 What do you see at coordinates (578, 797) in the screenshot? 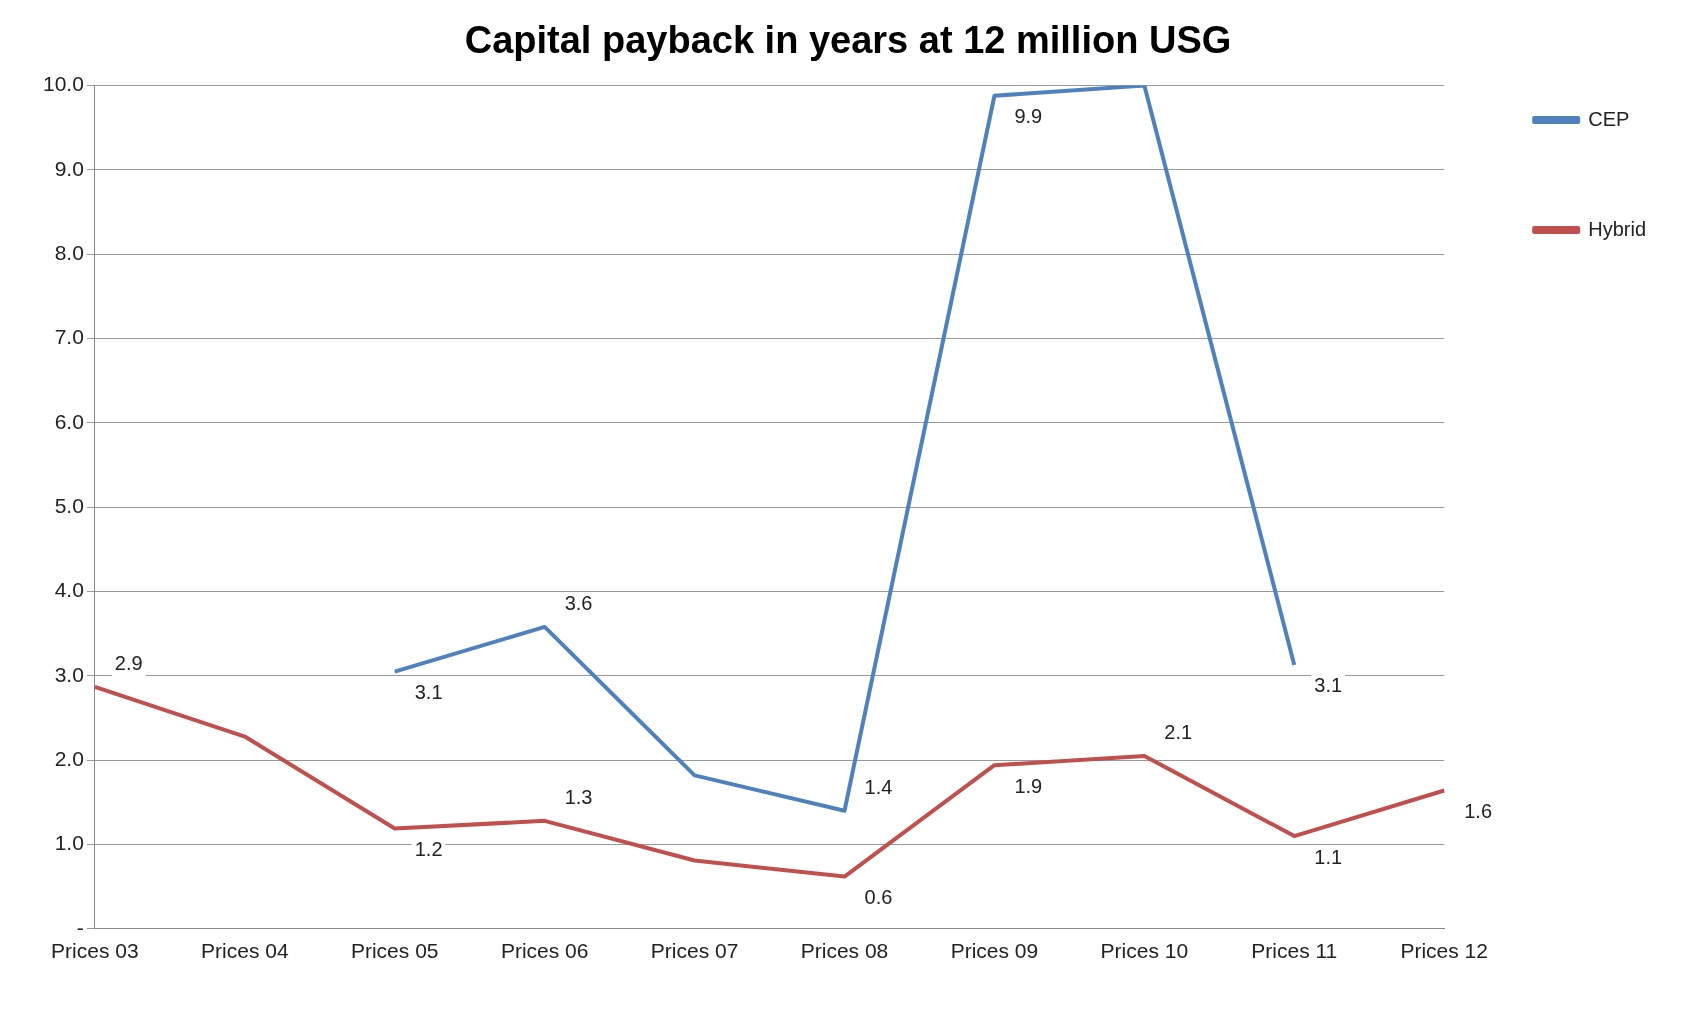
I see `data-label: 1.3` at bounding box center [578, 797].